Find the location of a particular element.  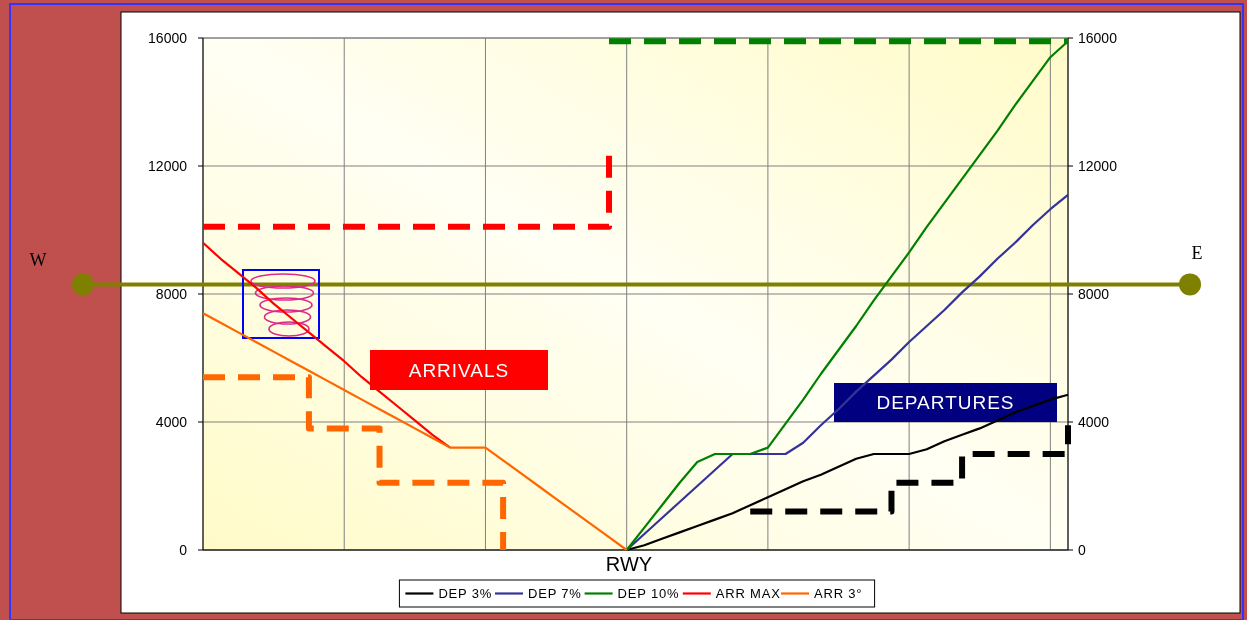

y-tick-label: 16000 is located at coordinates (168, 37).